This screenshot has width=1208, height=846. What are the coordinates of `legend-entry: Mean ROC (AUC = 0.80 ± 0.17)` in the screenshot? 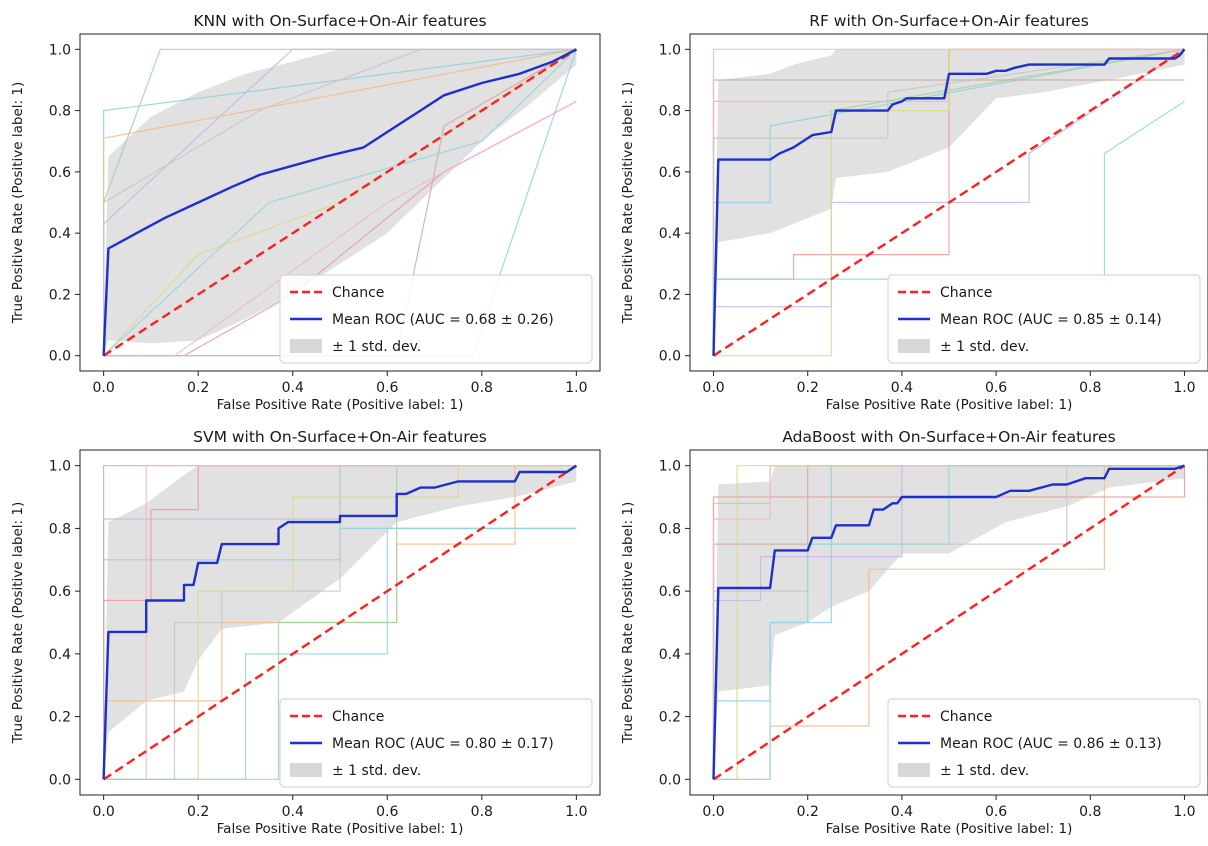 It's located at (443, 744).